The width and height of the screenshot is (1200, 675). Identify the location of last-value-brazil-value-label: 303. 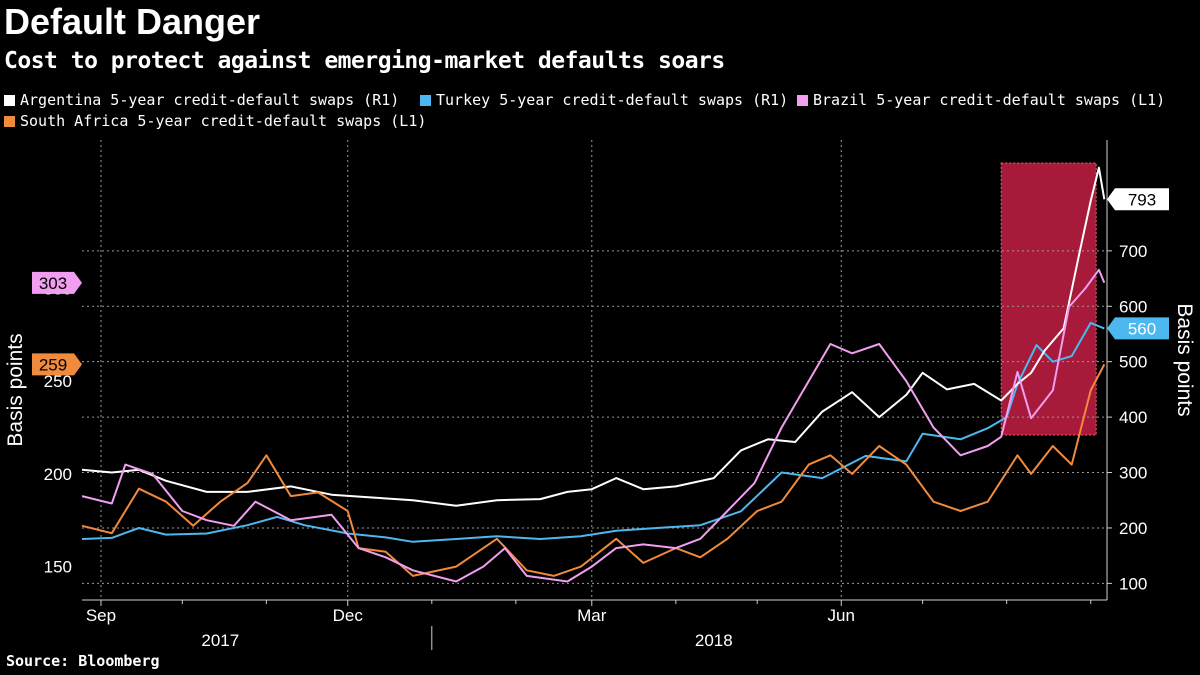
(53, 283).